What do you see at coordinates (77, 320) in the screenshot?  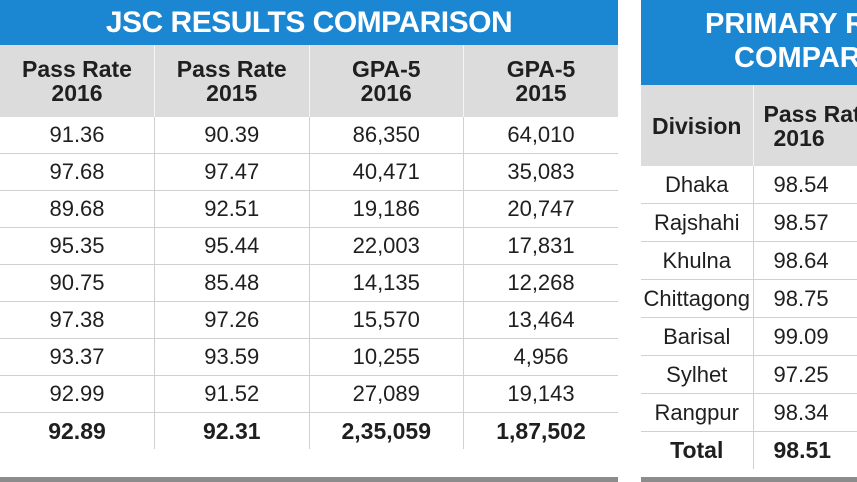 I see `table-cell: 97.38` at bounding box center [77, 320].